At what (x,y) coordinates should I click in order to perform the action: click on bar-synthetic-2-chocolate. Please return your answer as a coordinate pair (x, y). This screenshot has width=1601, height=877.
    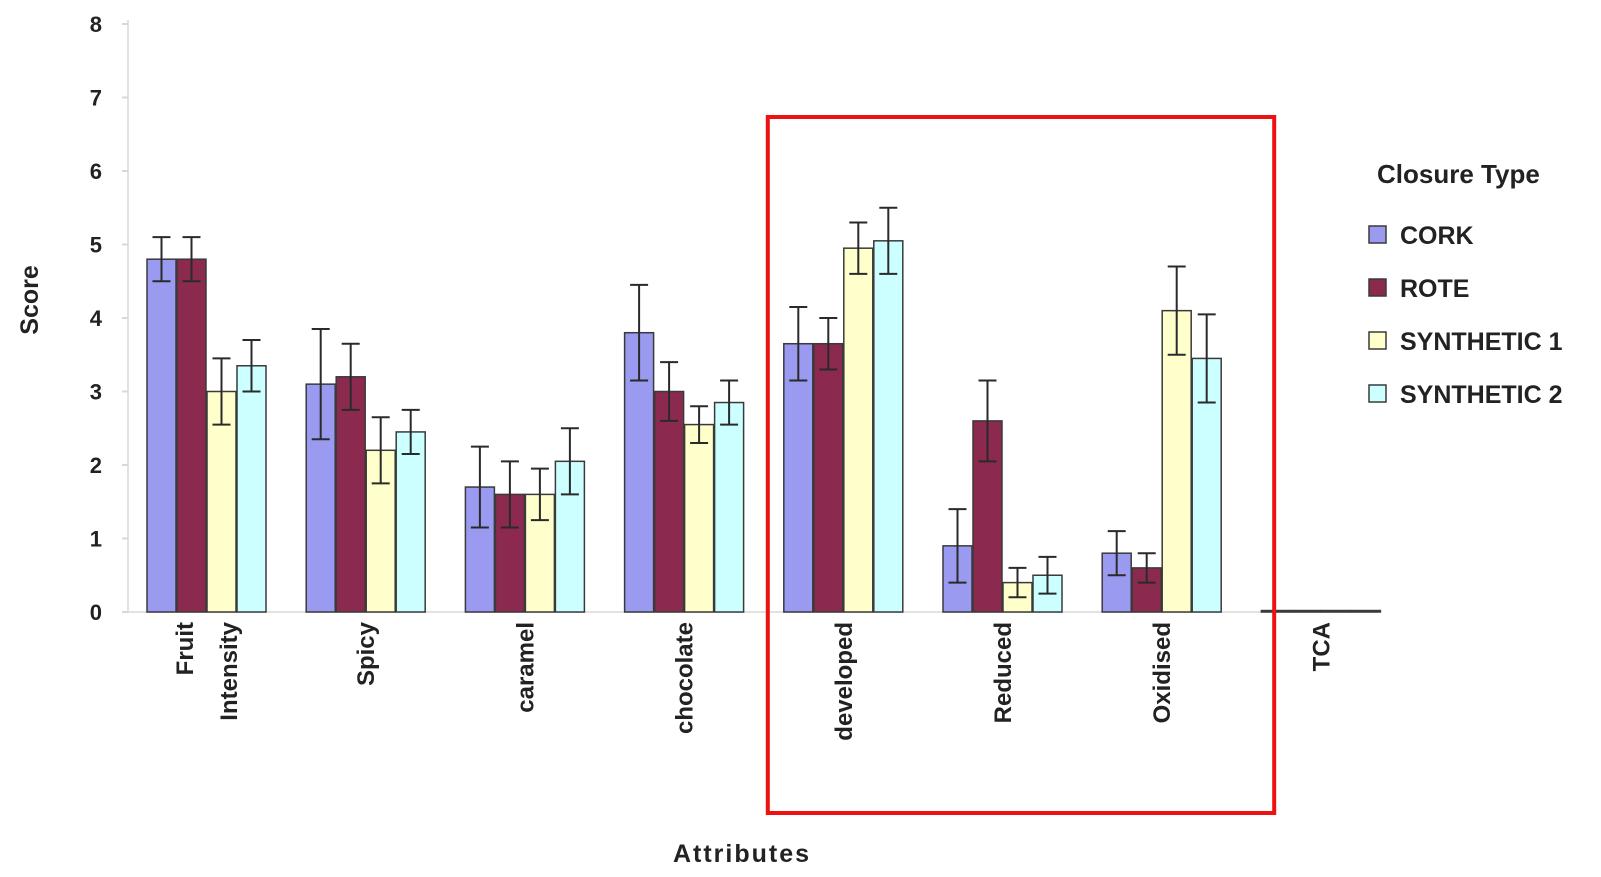
    Looking at the image, I should click on (729, 507).